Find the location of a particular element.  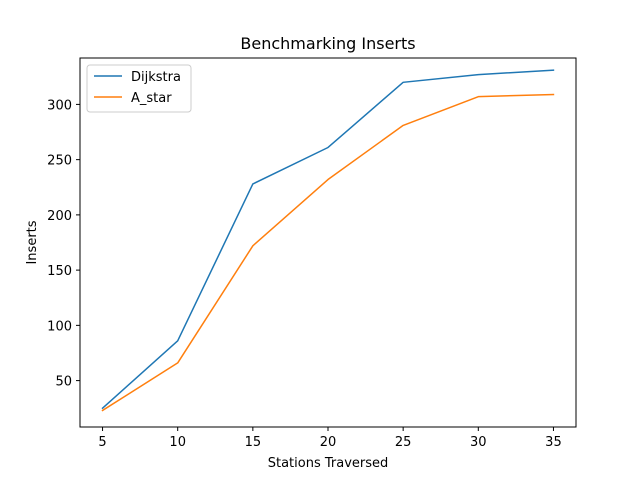

y-axis-label: Inserts is located at coordinates (32, 242).